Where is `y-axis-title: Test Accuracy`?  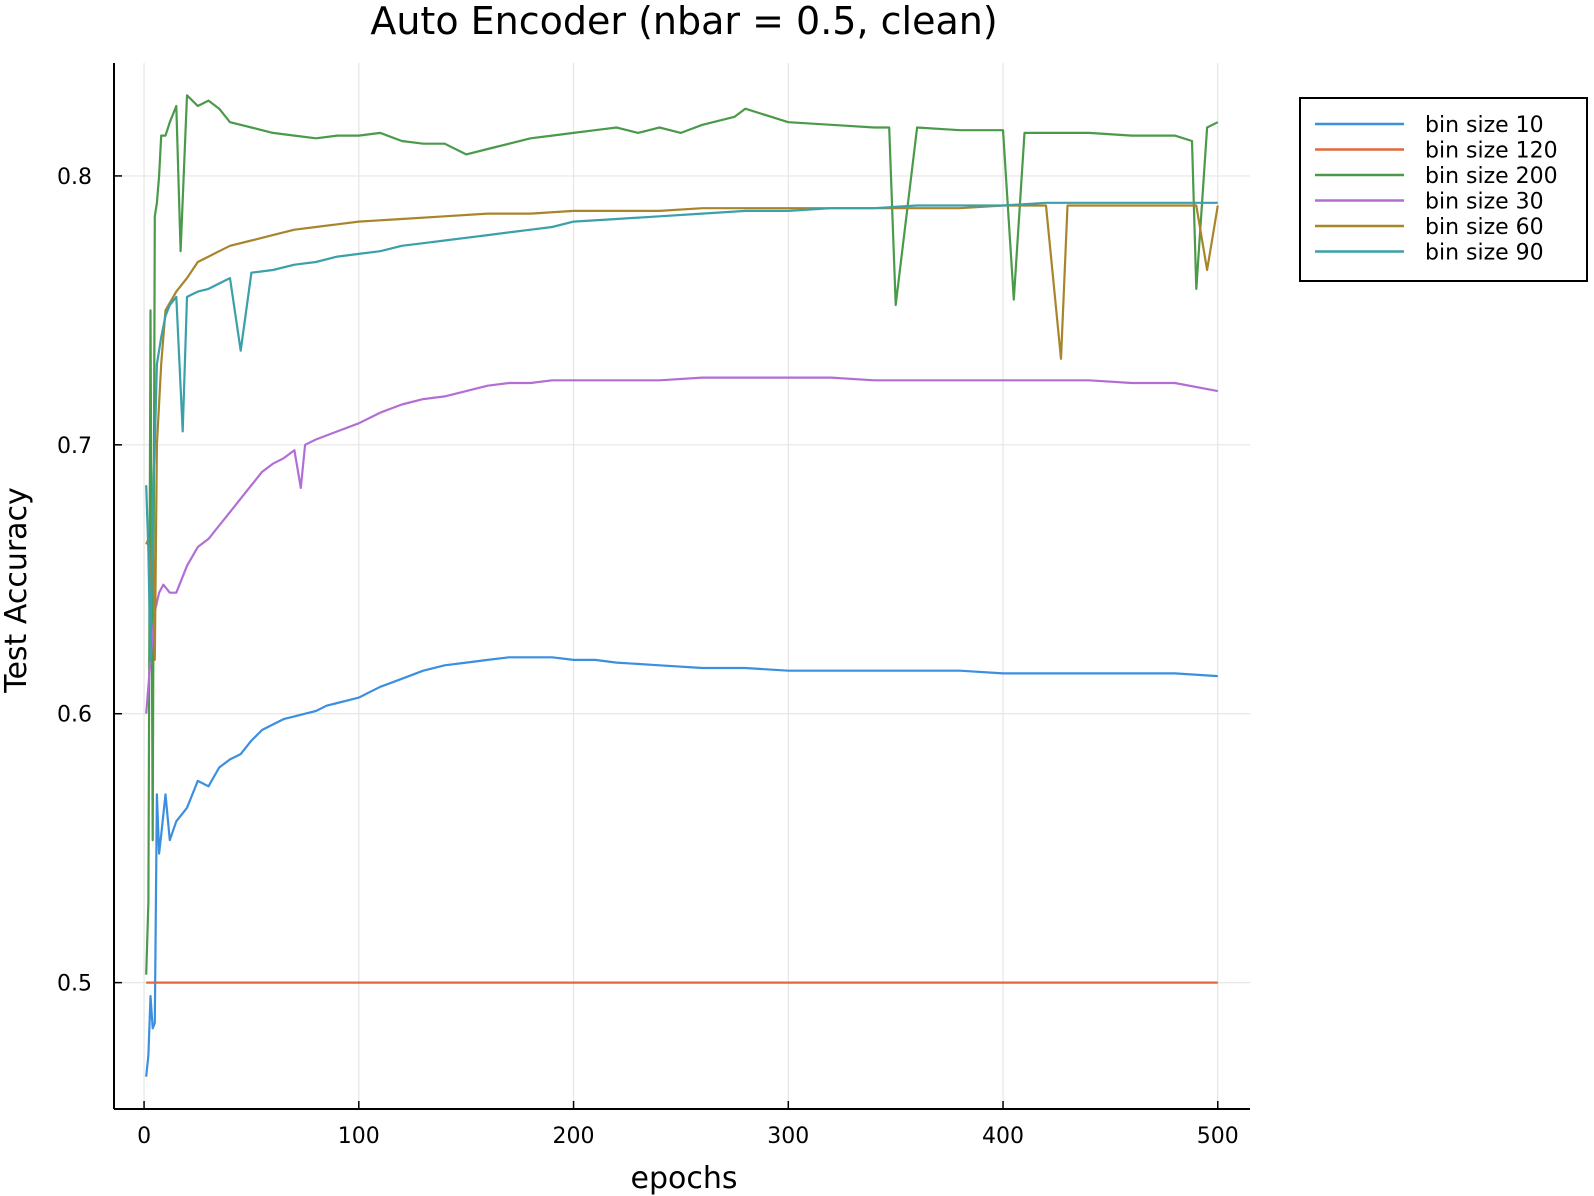
y-axis-title: Test Accuracy is located at coordinates (17, 590).